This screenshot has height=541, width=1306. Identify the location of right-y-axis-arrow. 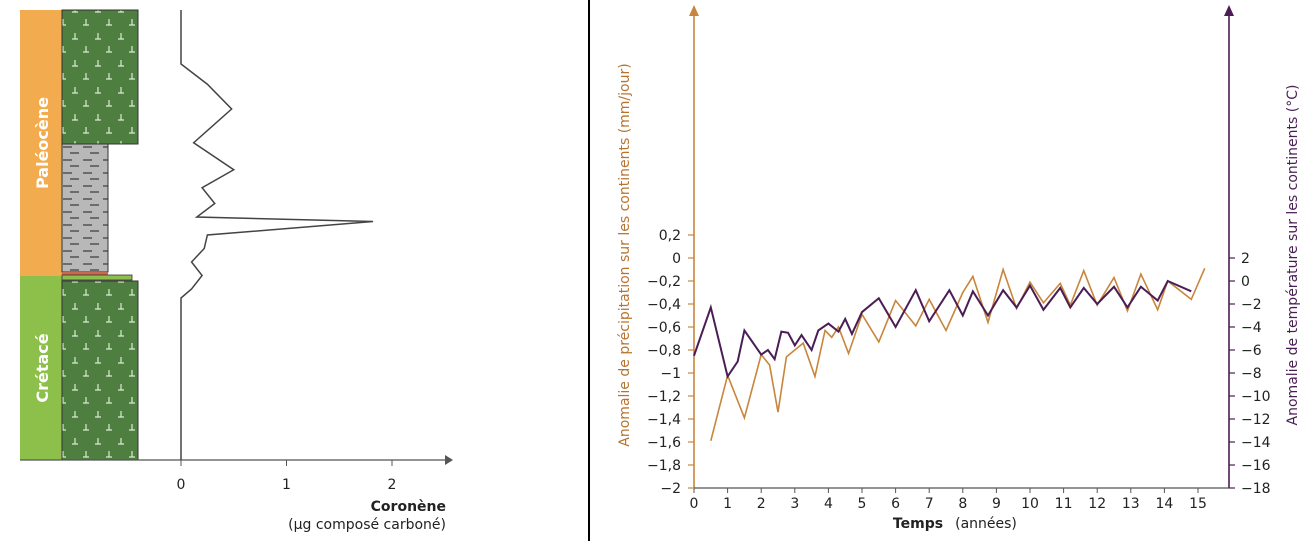
(1229, 10).